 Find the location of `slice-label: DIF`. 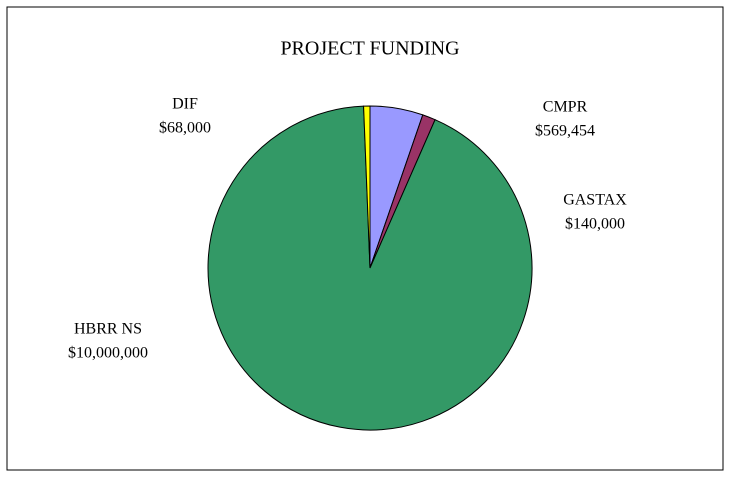

slice-label: DIF is located at coordinates (185, 104).